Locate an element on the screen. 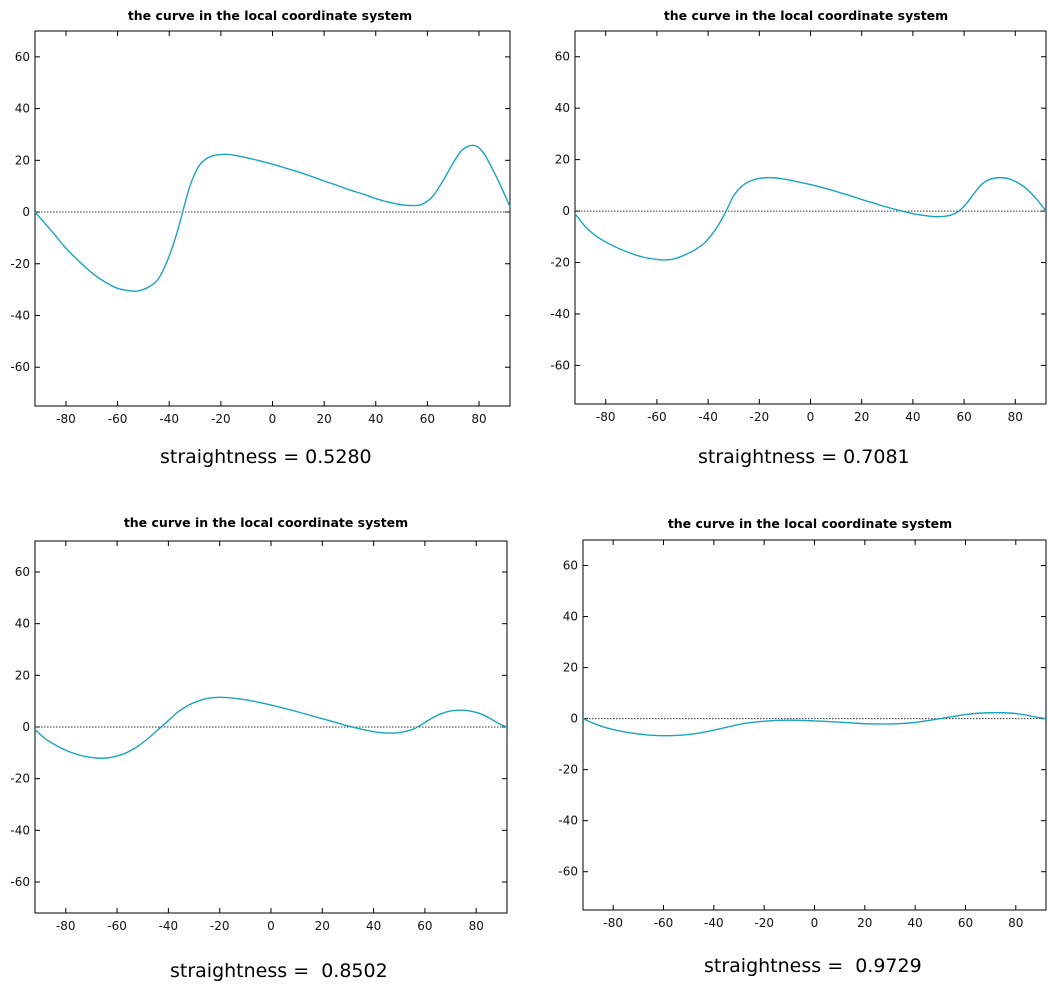 Image resolution: width=1048 pixels, height=987 pixels. straightness-caption: straightness = 0.7081 is located at coordinates (804, 457).